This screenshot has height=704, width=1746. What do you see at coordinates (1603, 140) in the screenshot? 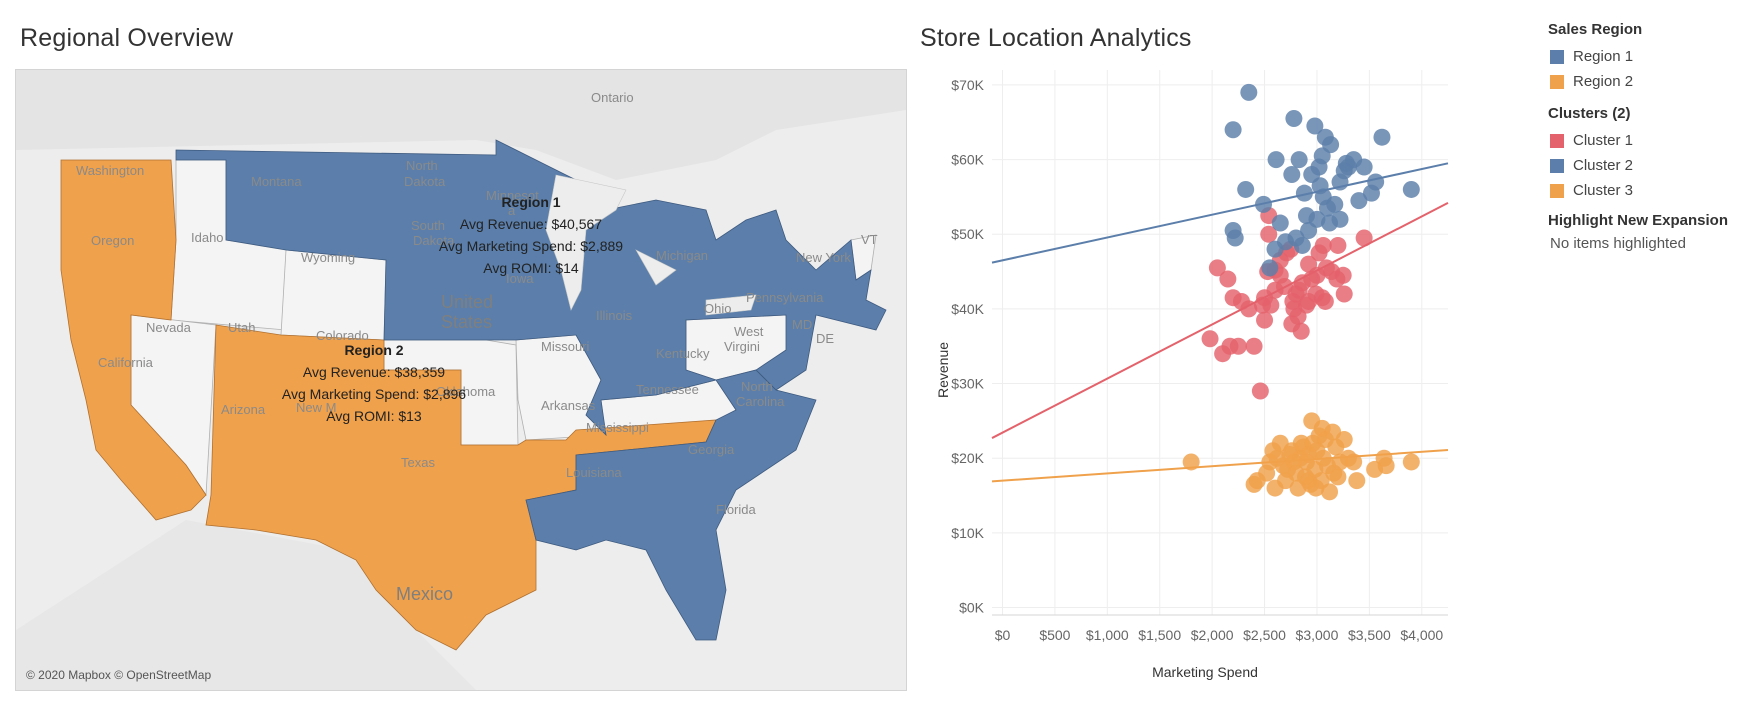
I see `legend-label-cluster-1: Cluster 1` at bounding box center [1603, 140].